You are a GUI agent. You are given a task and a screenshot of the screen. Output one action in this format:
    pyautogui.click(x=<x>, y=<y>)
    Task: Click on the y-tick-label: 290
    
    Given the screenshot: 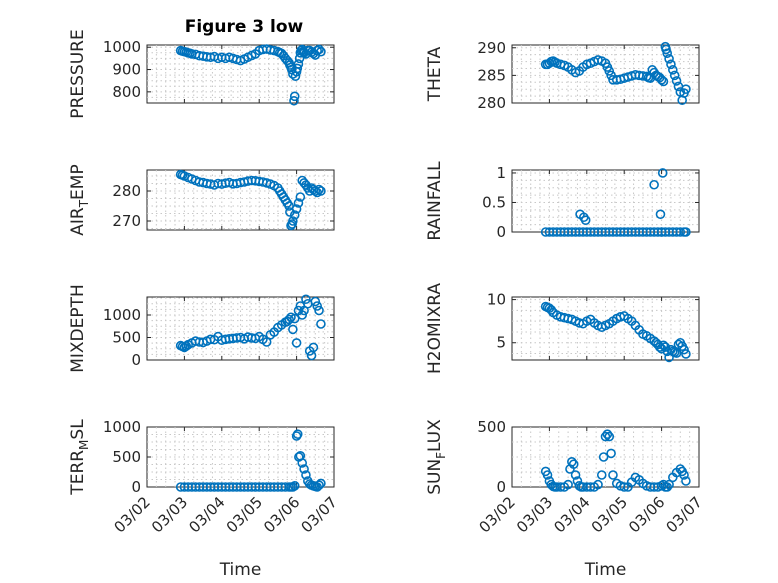 What is the action you would take?
    pyautogui.click(x=491, y=48)
    